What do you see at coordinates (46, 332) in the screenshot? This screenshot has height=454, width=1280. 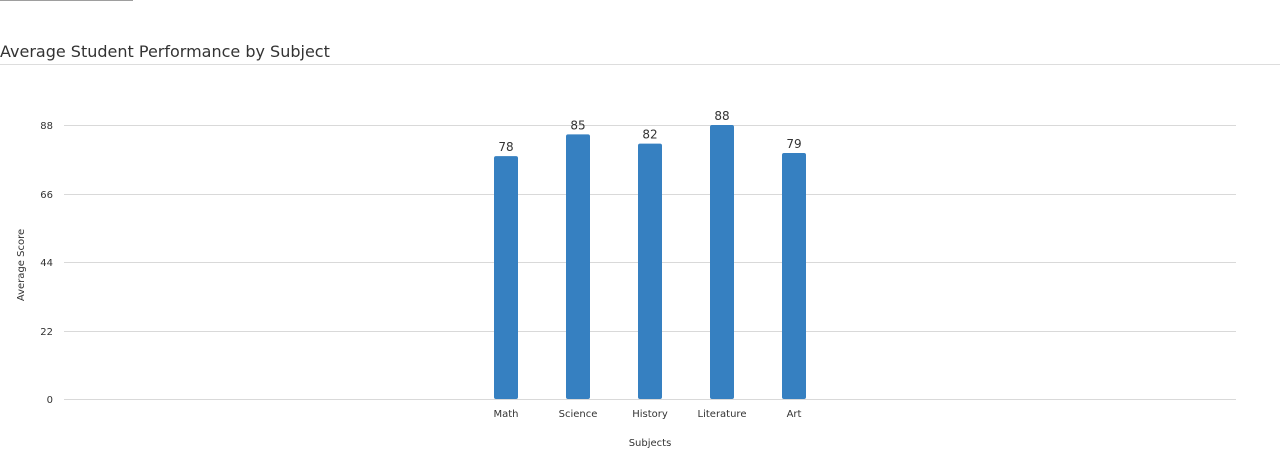 I see `y-tick-label: 22` at bounding box center [46, 332].